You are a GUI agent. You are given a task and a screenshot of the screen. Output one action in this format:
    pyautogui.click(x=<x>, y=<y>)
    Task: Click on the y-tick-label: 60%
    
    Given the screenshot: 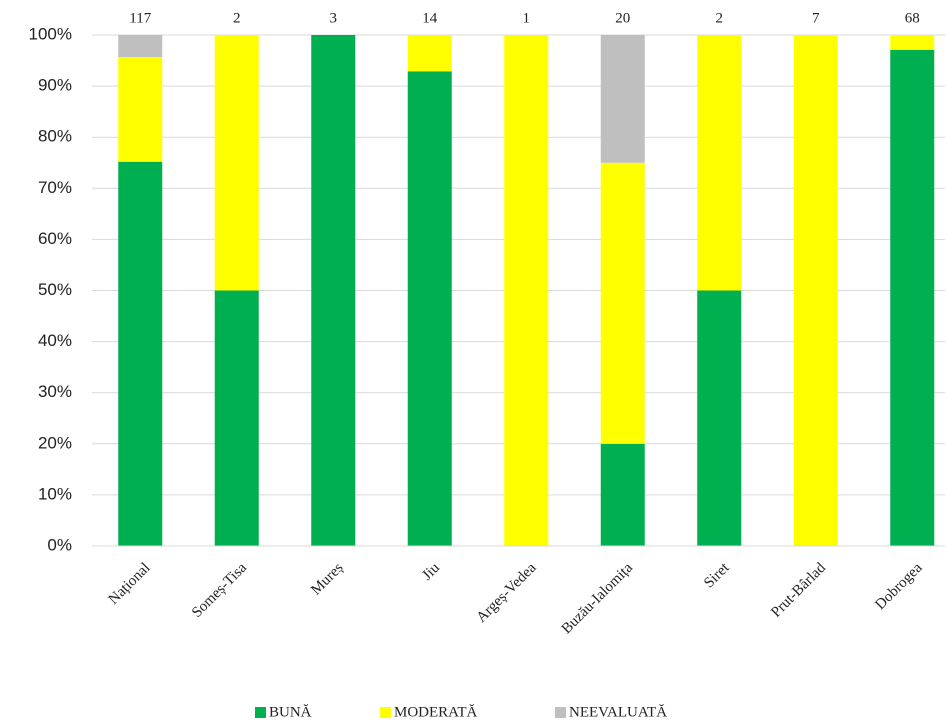 What is the action you would take?
    pyautogui.click(x=55, y=238)
    